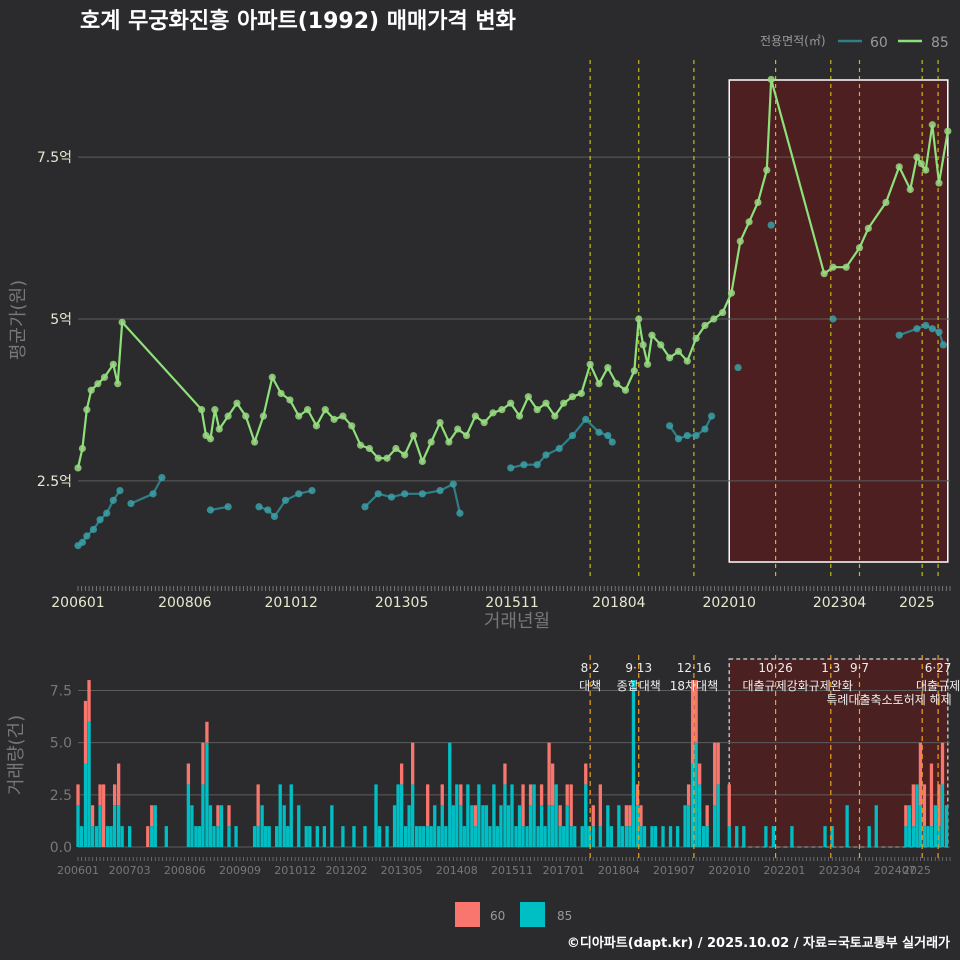 This screenshot has height=960, width=960. Describe the element at coordinates (457, 870) in the screenshot. I see `volume-x-tick-label: 201408` at that location.